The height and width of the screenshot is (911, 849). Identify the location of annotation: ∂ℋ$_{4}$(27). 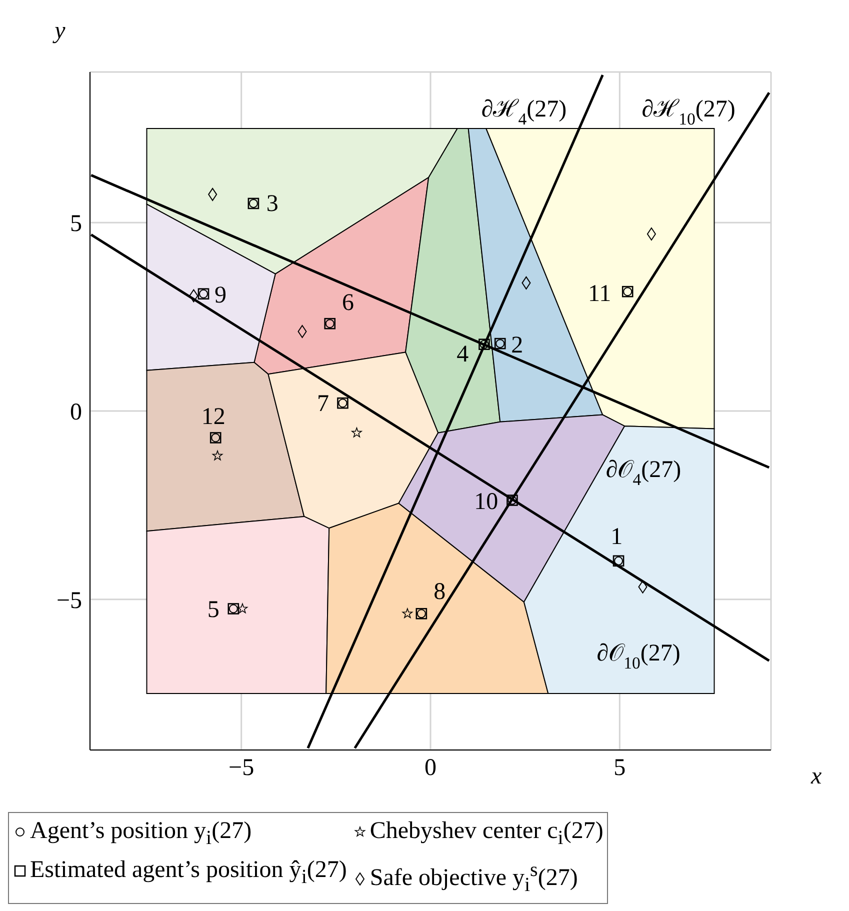
(524, 112).